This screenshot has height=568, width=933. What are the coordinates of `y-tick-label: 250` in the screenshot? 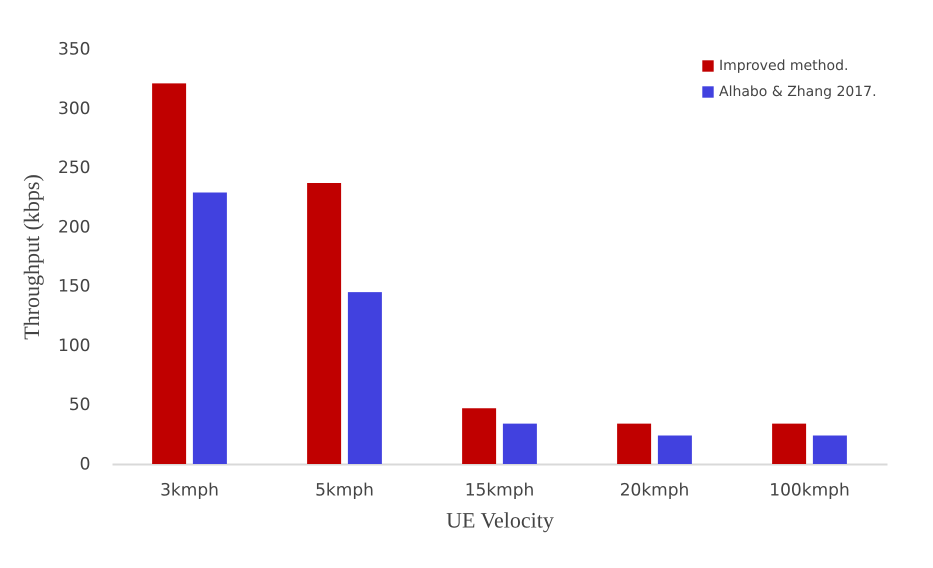 It's located at (74, 168).